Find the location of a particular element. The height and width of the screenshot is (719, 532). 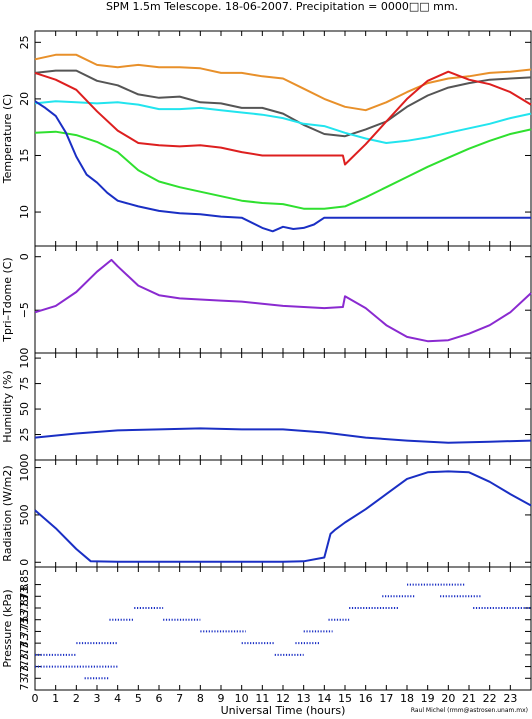

y-tick-label: 1000 is located at coordinates (24, 468).